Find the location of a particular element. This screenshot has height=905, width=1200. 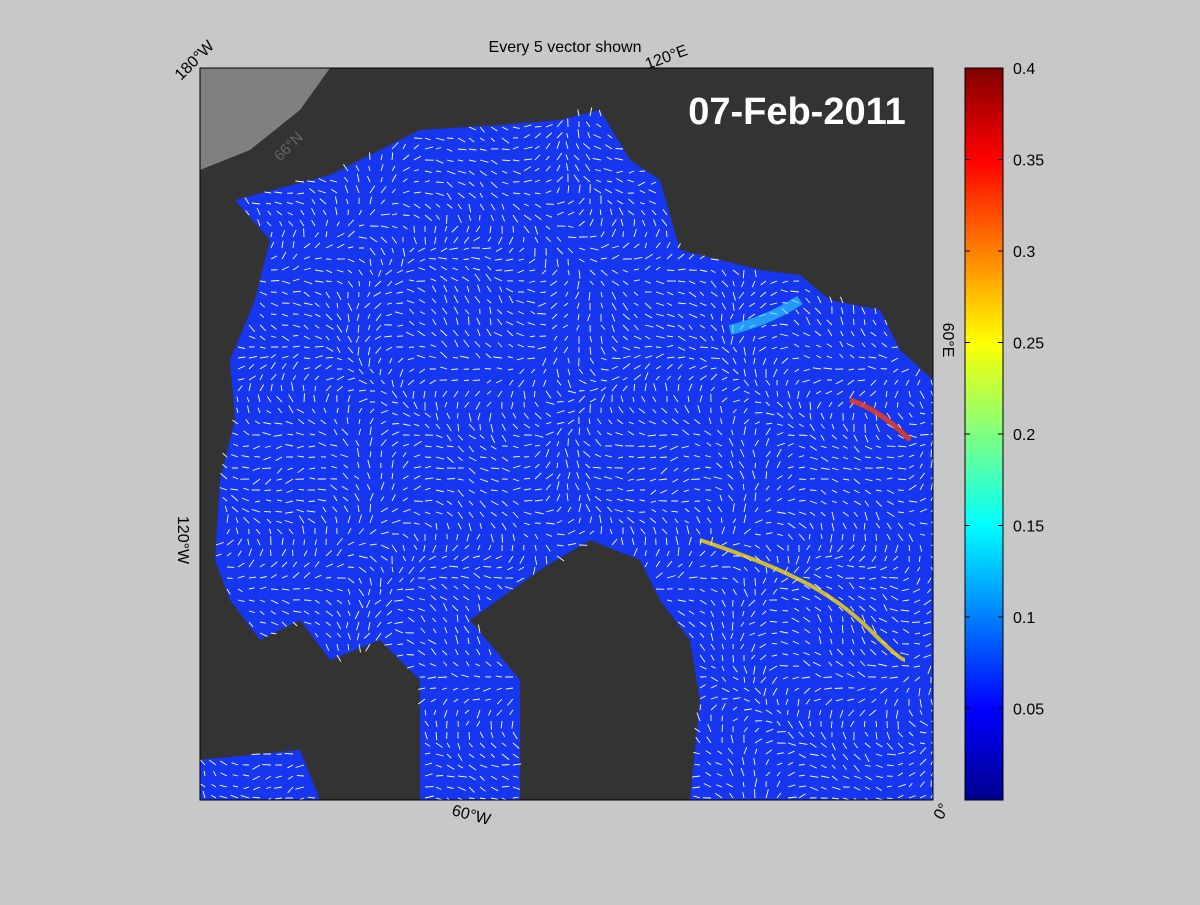

colorbar-tick-label: 0.05 is located at coordinates (1028, 710).